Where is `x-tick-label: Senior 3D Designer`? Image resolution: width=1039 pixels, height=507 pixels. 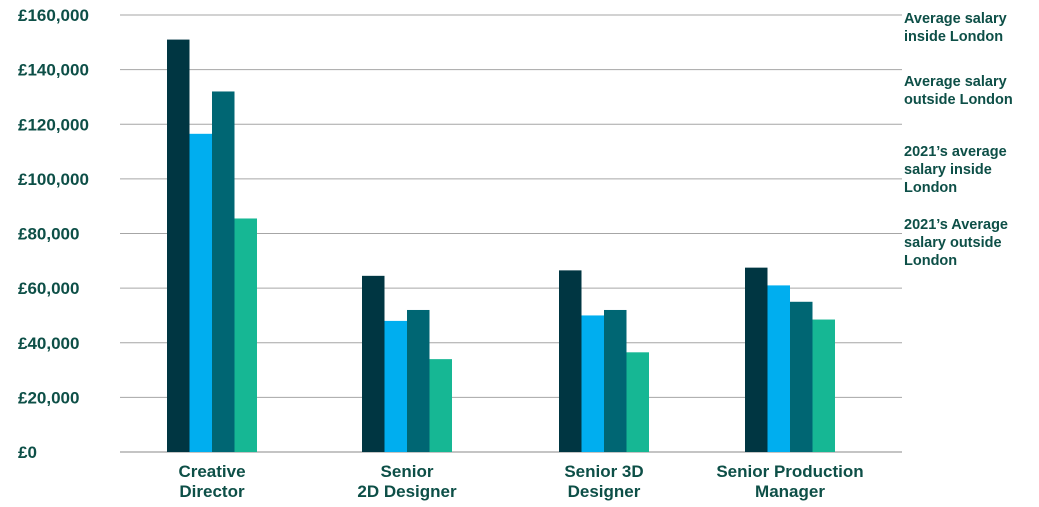
x-tick-label: Senior 3D Designer is located at coordinates (603, 481).